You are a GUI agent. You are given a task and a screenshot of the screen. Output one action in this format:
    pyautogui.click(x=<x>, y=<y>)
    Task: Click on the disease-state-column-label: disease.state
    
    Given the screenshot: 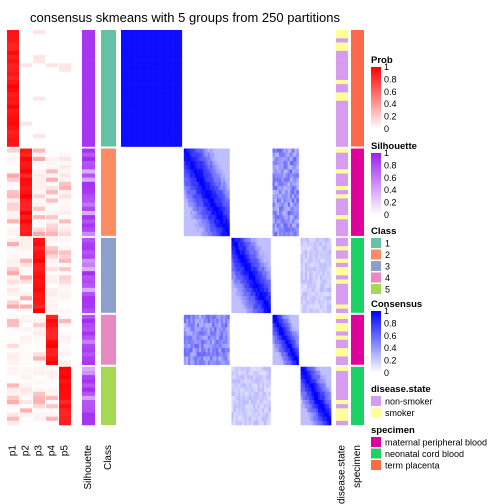 What is the action you would take?
    pyautogui.click(x=342, y=474)
    